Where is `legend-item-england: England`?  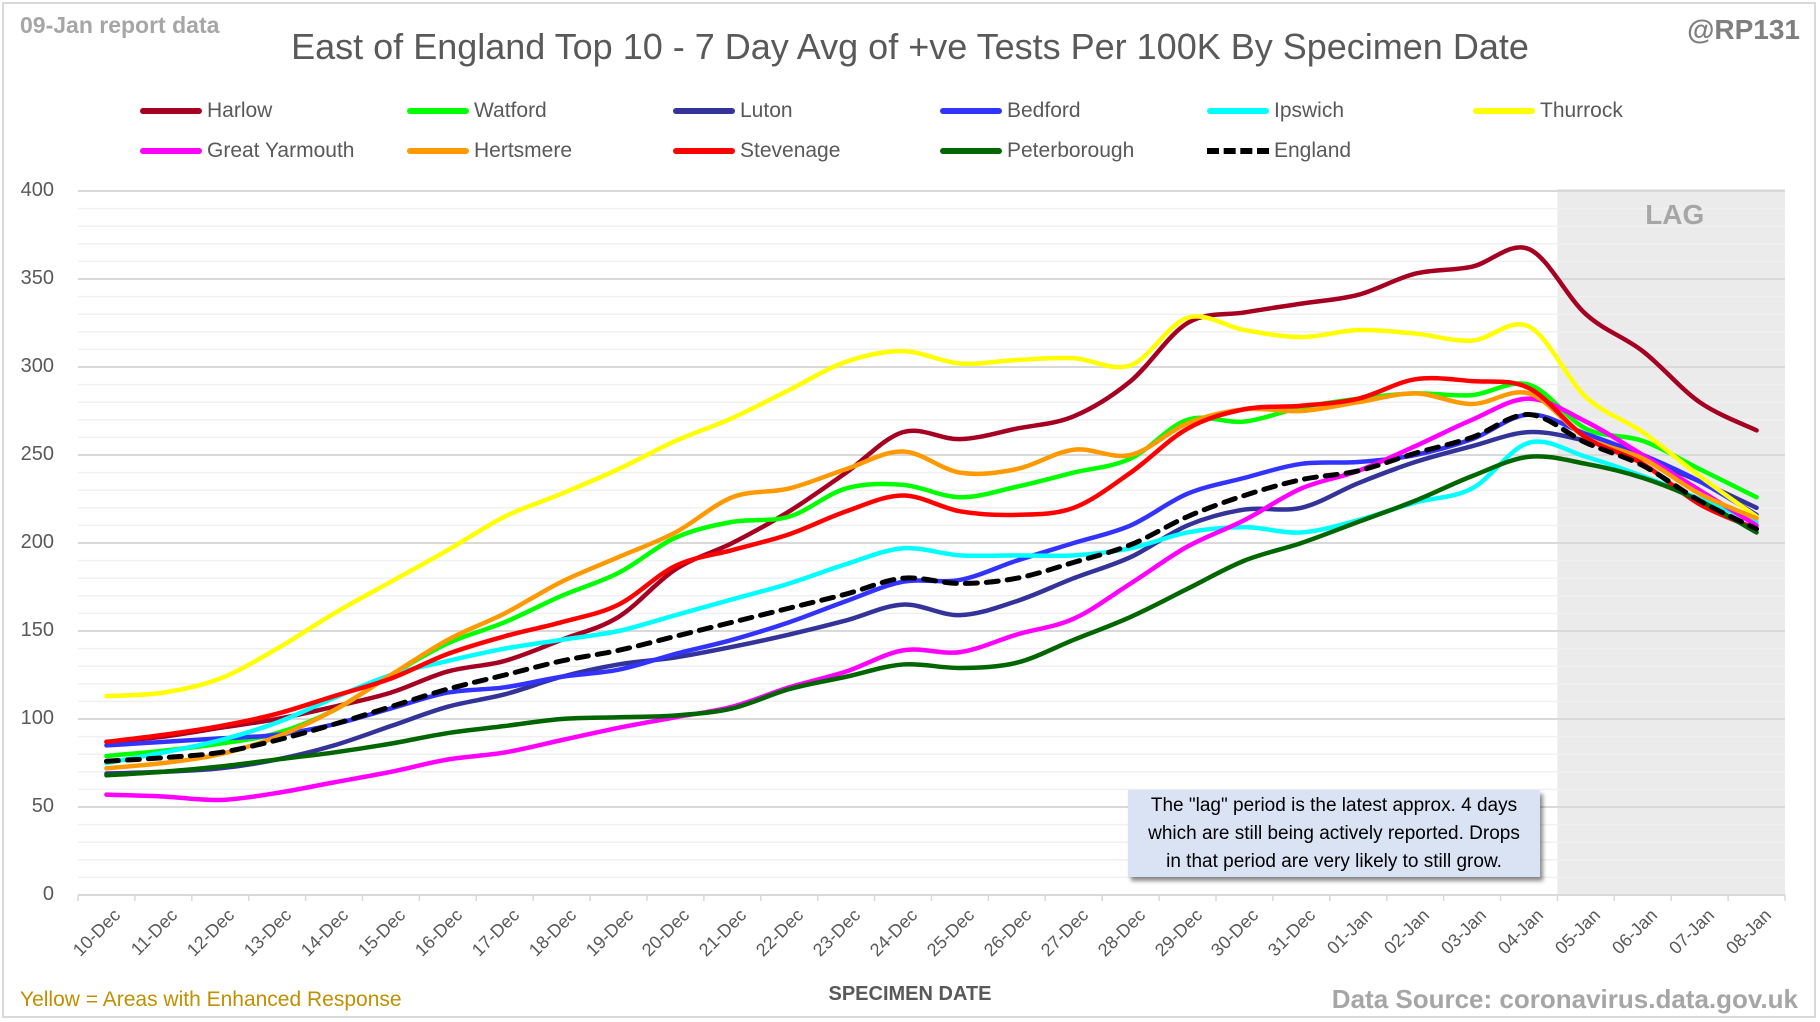
legend-item-england: England is located at coordinates (1279, 151).